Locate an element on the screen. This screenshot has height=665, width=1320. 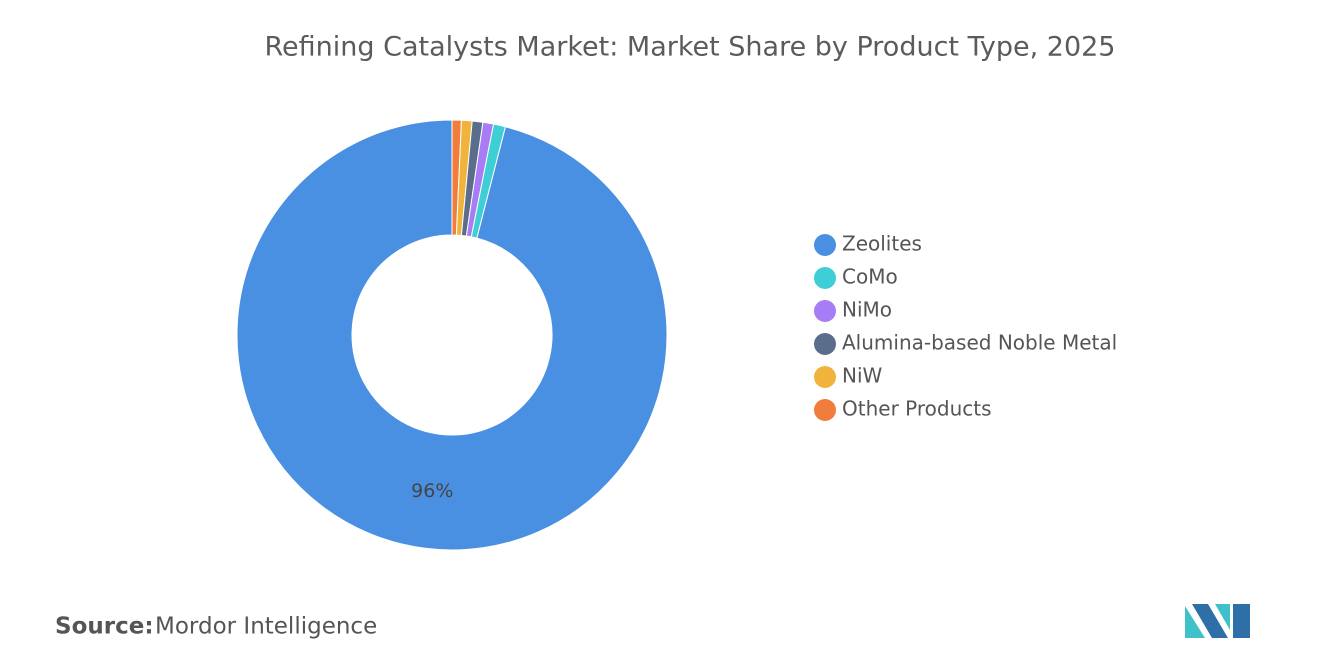
legend-label: CoMo is located at coordinates (870, 277).